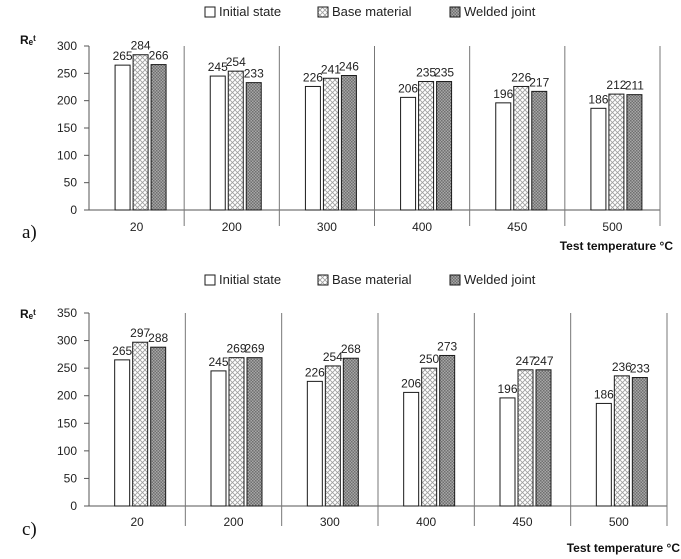  What do you see at coordinates (67, 423) in the screenshot?
I see `y-tick-label: 150` at bounding box center [67, 423].